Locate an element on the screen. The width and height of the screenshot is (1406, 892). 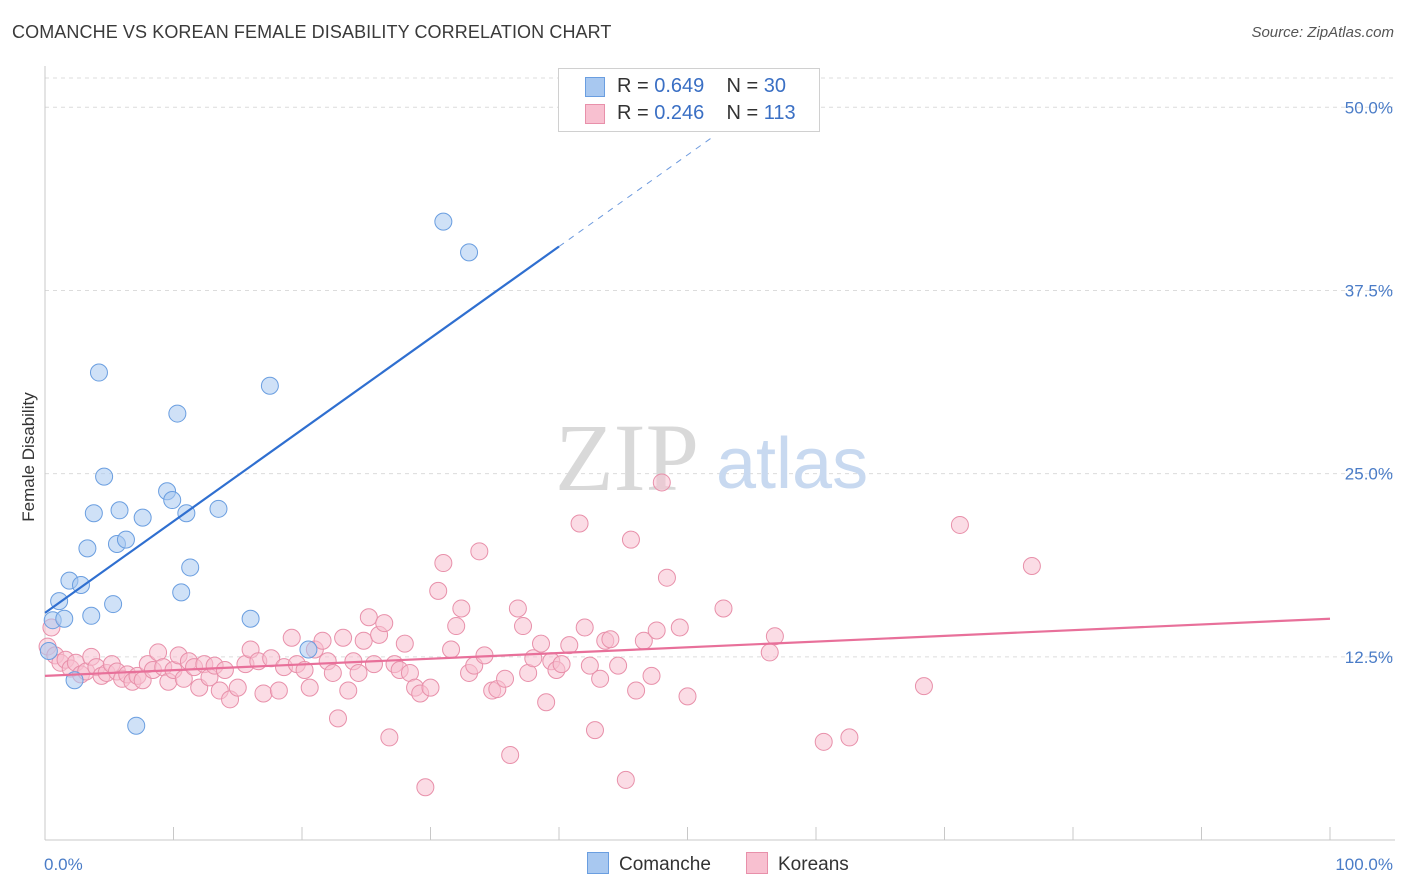
bottom-legend-swatch-comanche is located at coordinates (598, 863).